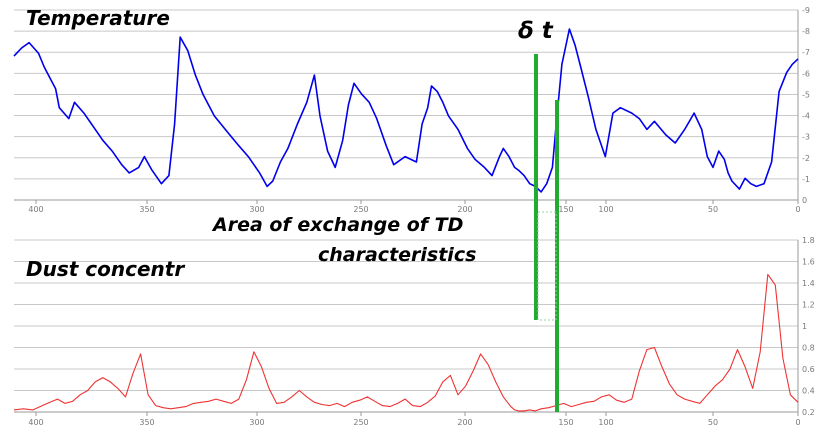 Image resolution: width=819 pixels, height=436 pixels. I want to click on temperature-y-tick-label: -5, so click(806, 94).